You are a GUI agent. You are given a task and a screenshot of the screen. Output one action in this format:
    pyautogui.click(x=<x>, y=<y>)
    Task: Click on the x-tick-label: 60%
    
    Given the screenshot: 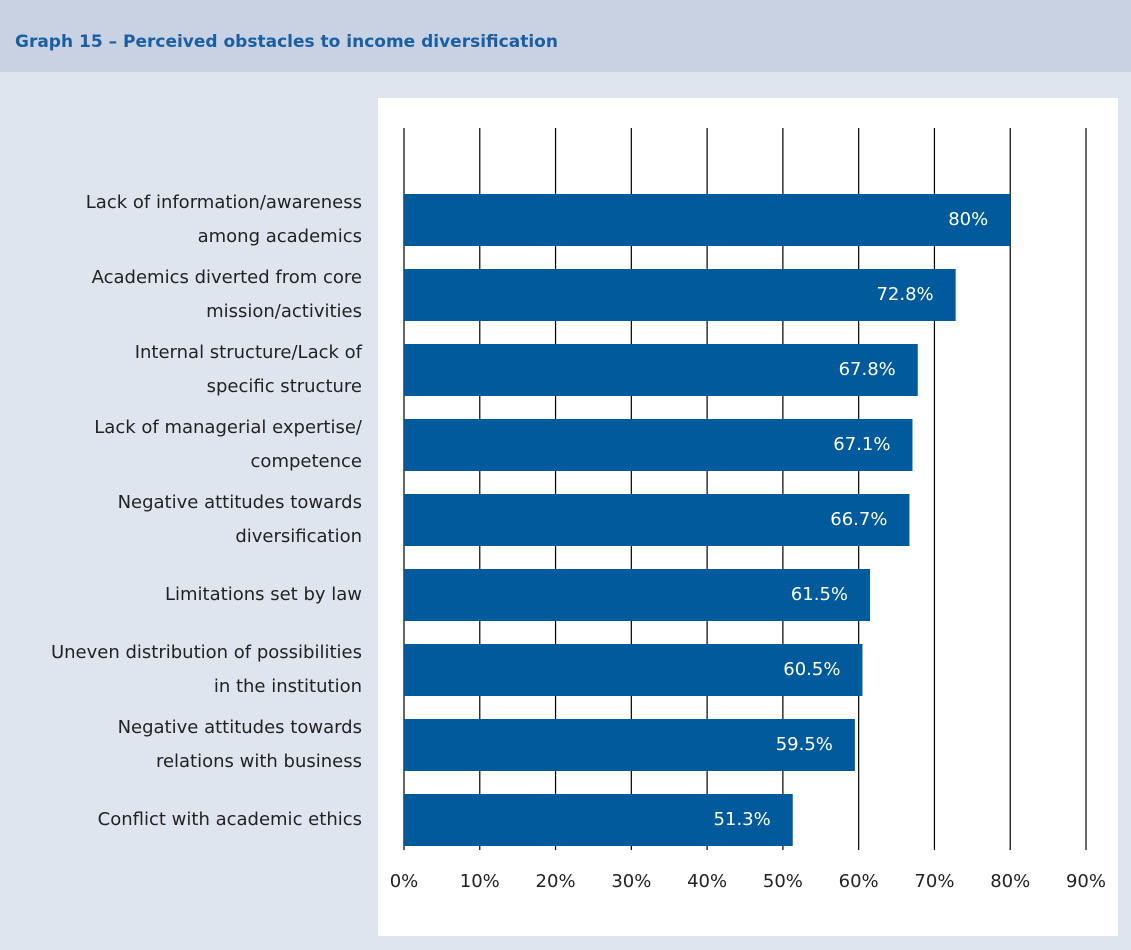 What is the action you would take?
    pyautogui.click(x=859, y=881)
    